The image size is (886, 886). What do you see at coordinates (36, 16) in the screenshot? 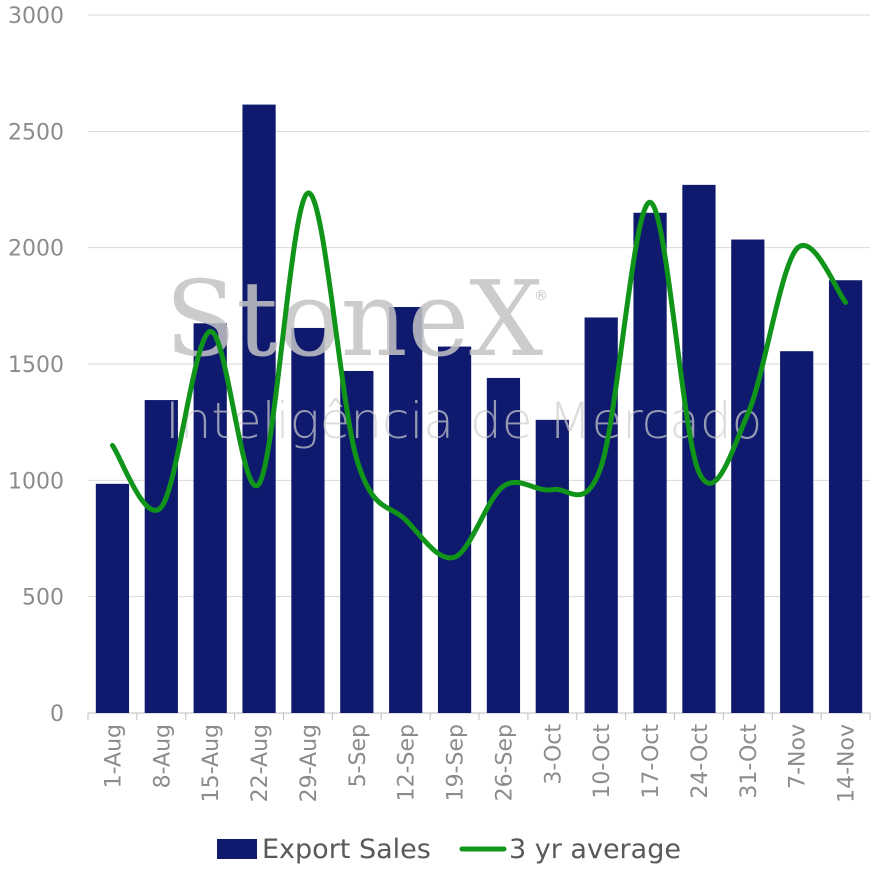
I see `y-tick-label: 3000` at bounding box center [36, 16].